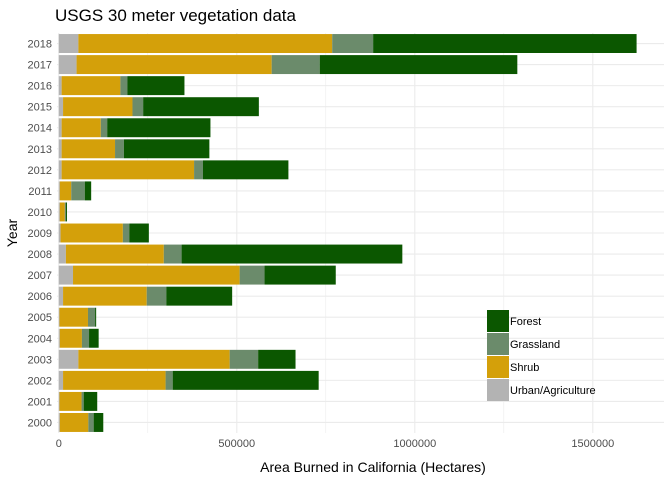  What do you see at coordinates (59, 338) in the screenshot?
I see `bar-urban-agriculture-2004` at bounding box center [59, 338].